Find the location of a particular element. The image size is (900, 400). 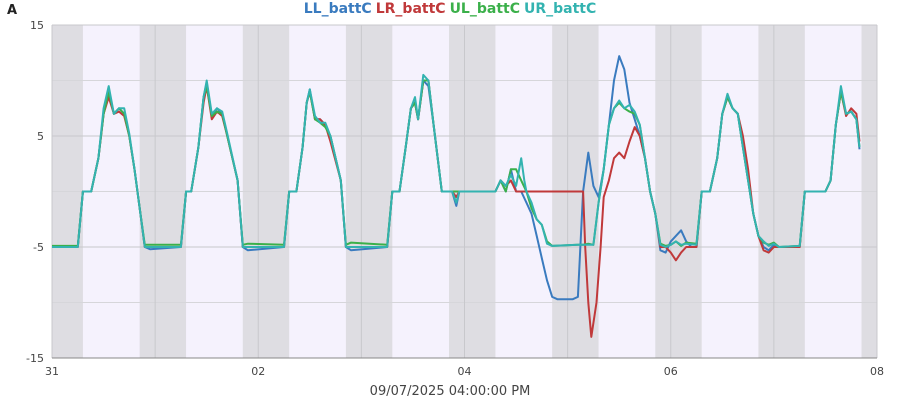

y-tick-label: 5 is located at coordinates (40, 136).